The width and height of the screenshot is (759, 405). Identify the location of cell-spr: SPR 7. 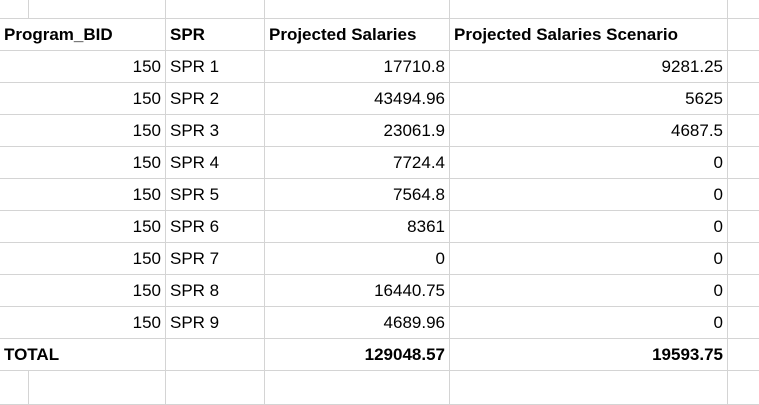
(215, 259).